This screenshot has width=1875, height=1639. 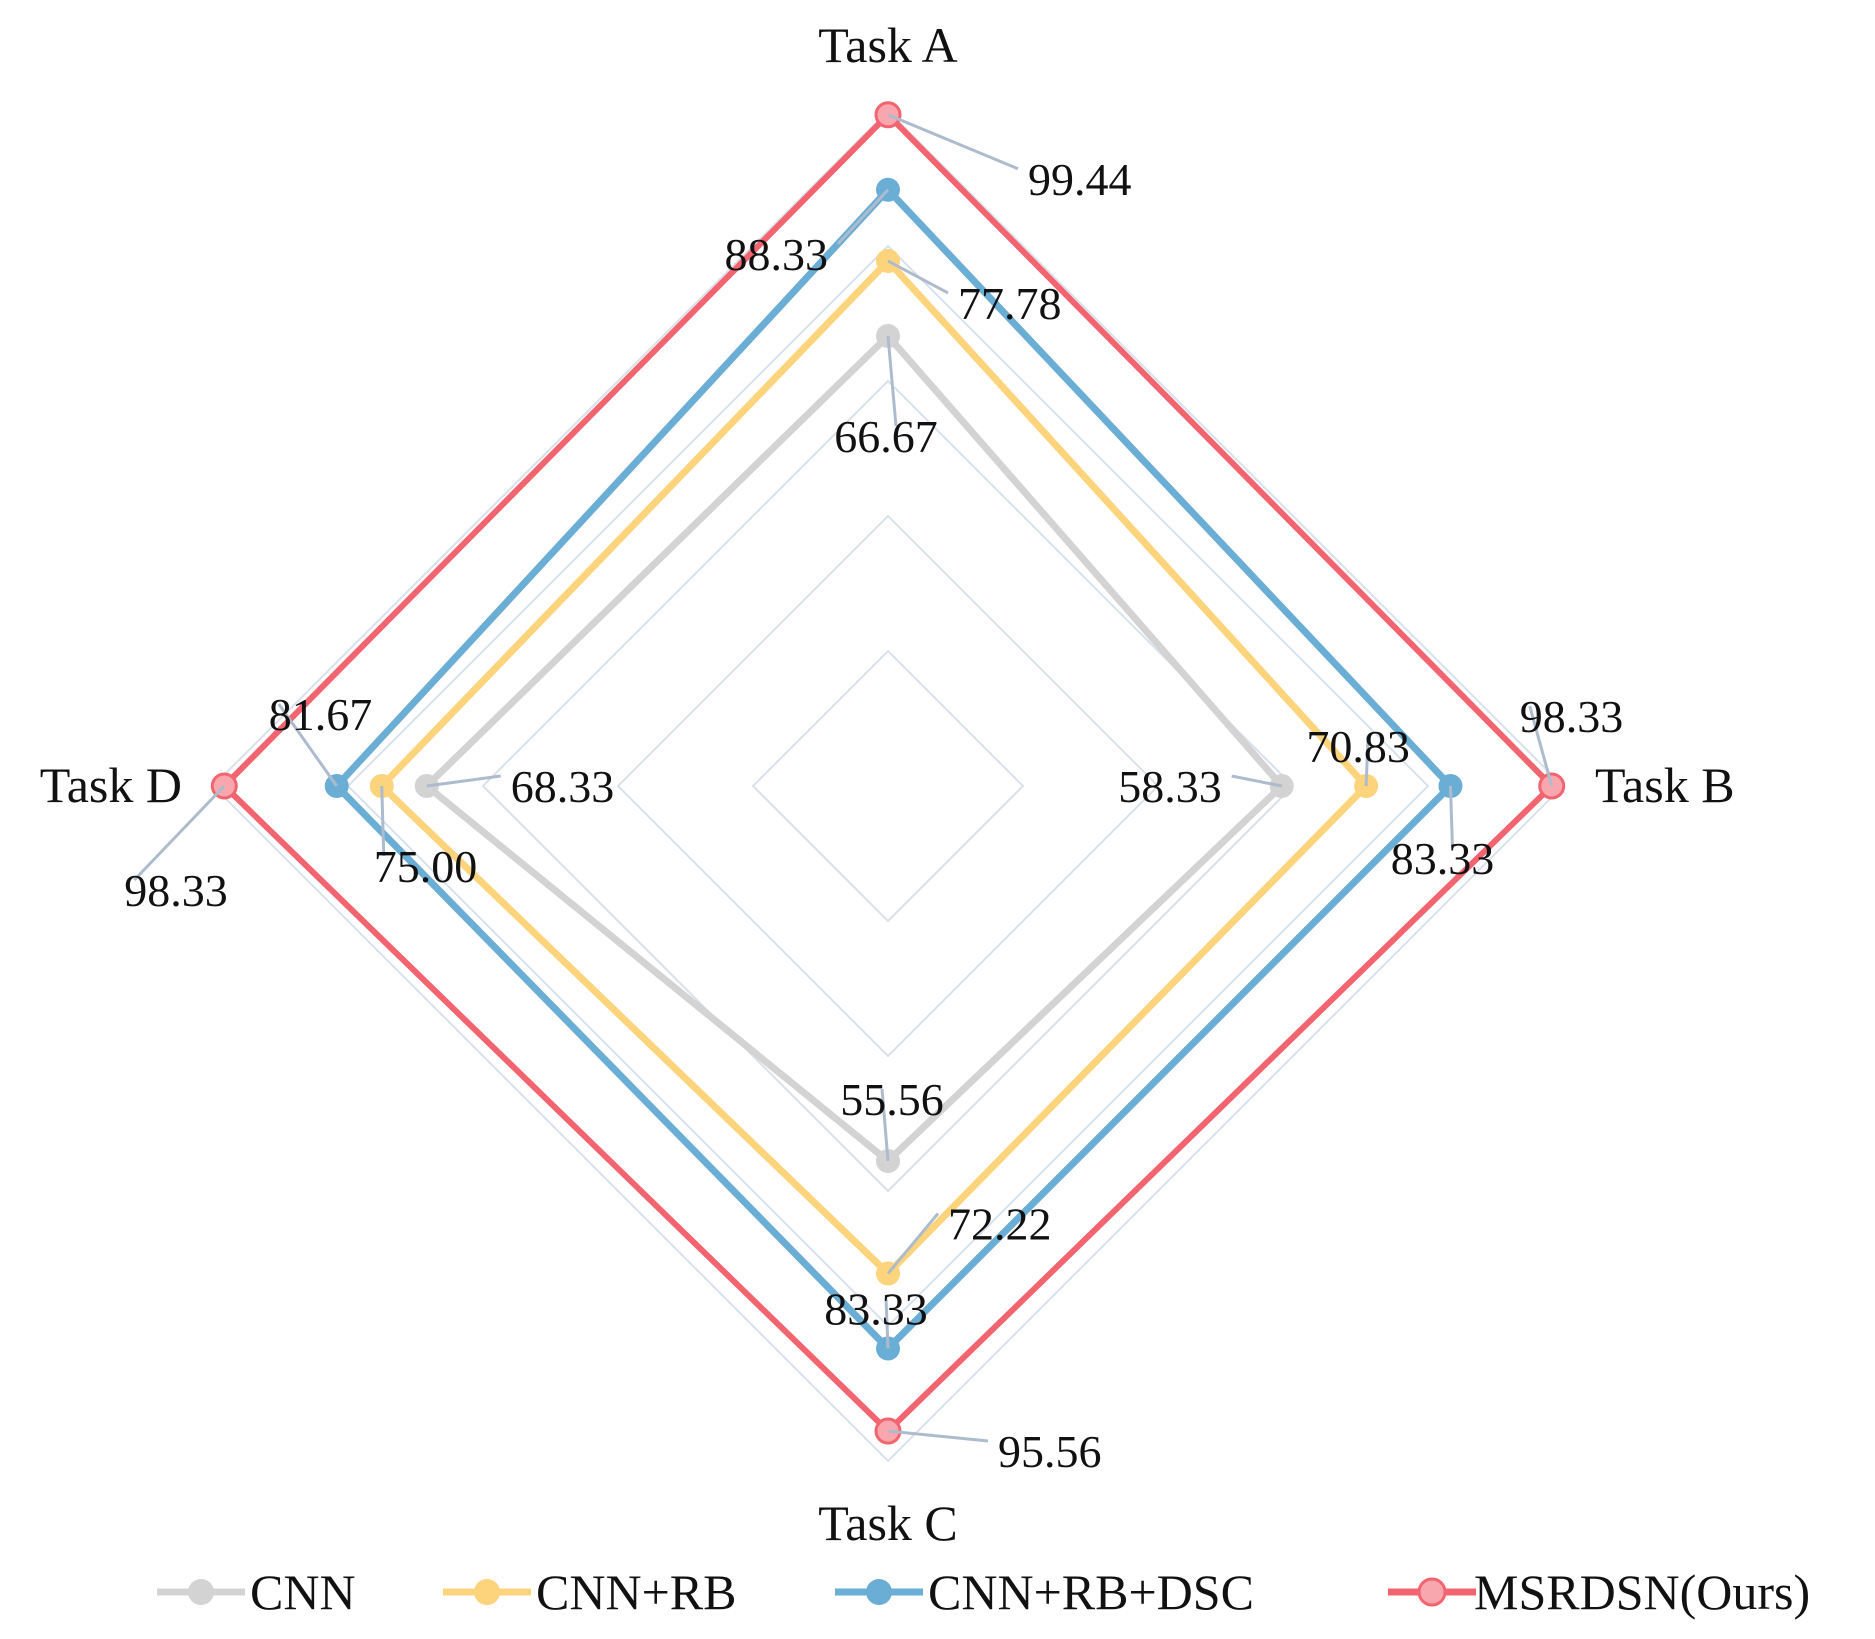 What do you see at coordinates (636, 1592) in the screenshot?
I see `legend-label-cnn-rb: CNN+RB` at bounding box center [636, 1592].